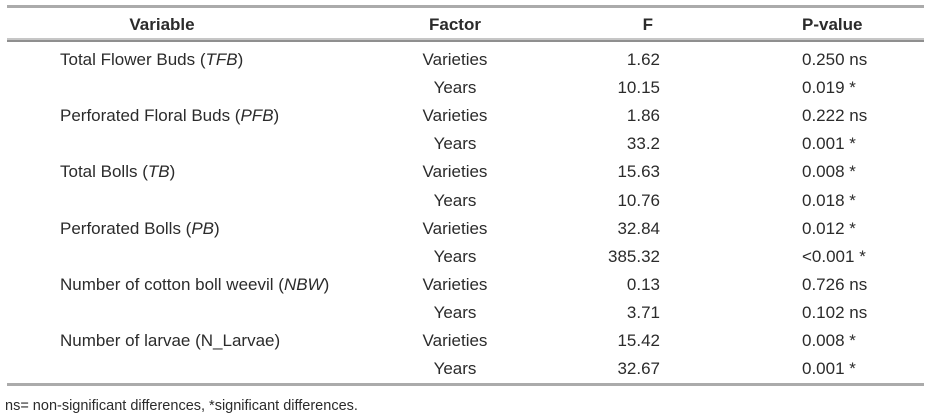 This screenshot has width=933, height=420. Describe the element at coordinates (634, 256) in the screenshot. I see `f-cell: 385.32` at that location.